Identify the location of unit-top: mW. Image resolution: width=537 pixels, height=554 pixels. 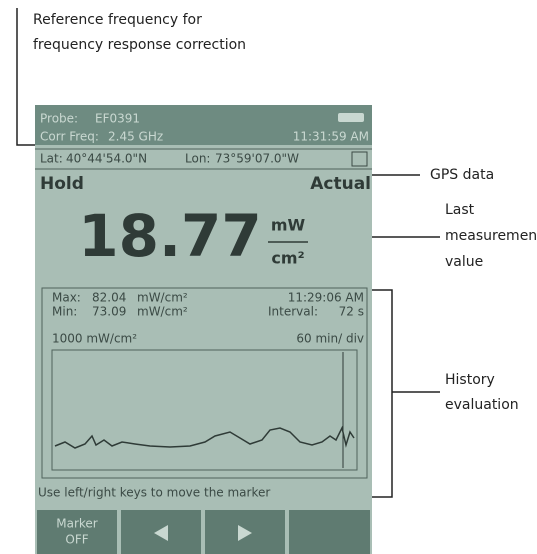
(288, 225).